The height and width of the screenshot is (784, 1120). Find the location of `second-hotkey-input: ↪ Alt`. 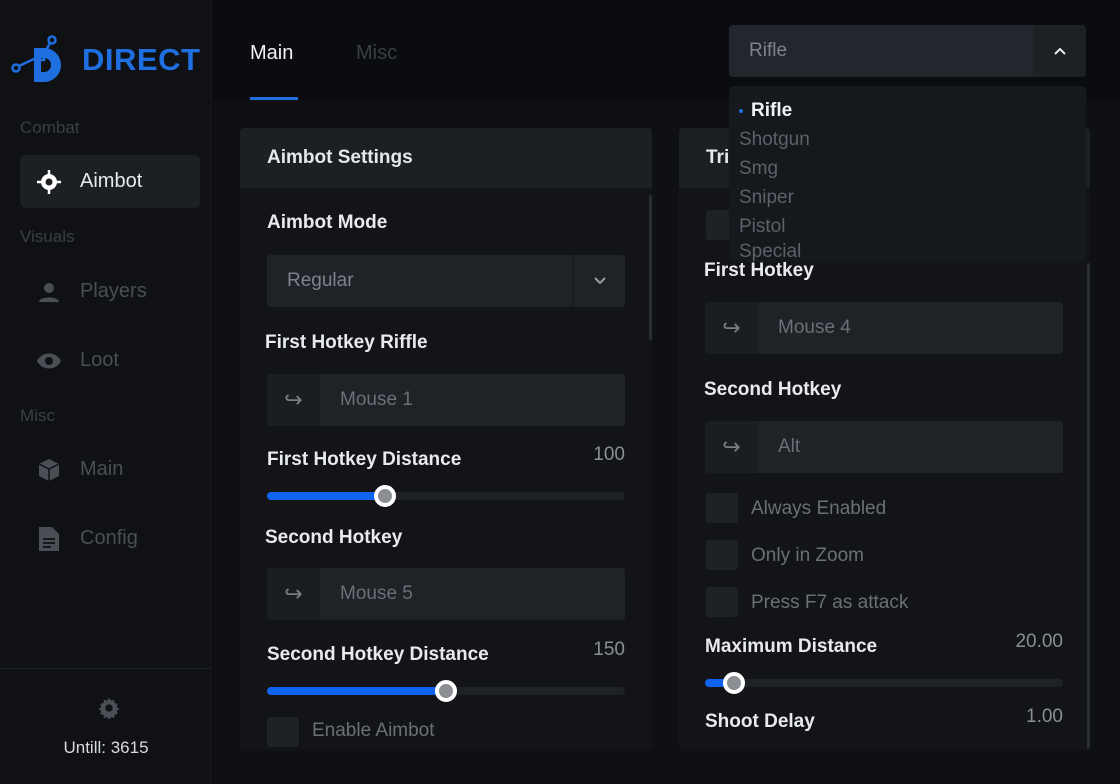

second-hotkey-input: ↪ Alt is located at coordinates (884, 447).